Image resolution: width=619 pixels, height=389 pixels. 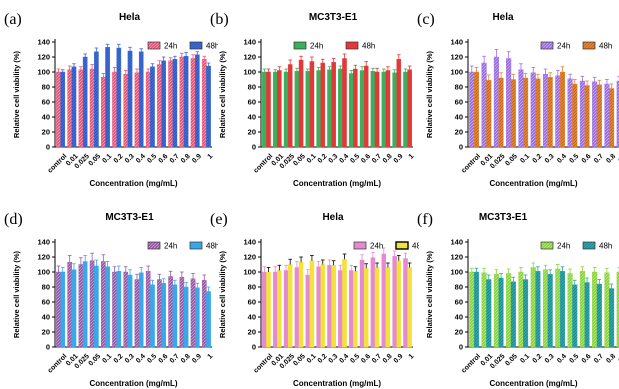 I want to click on bar-24h-0.7, so click(x=595, y=309).